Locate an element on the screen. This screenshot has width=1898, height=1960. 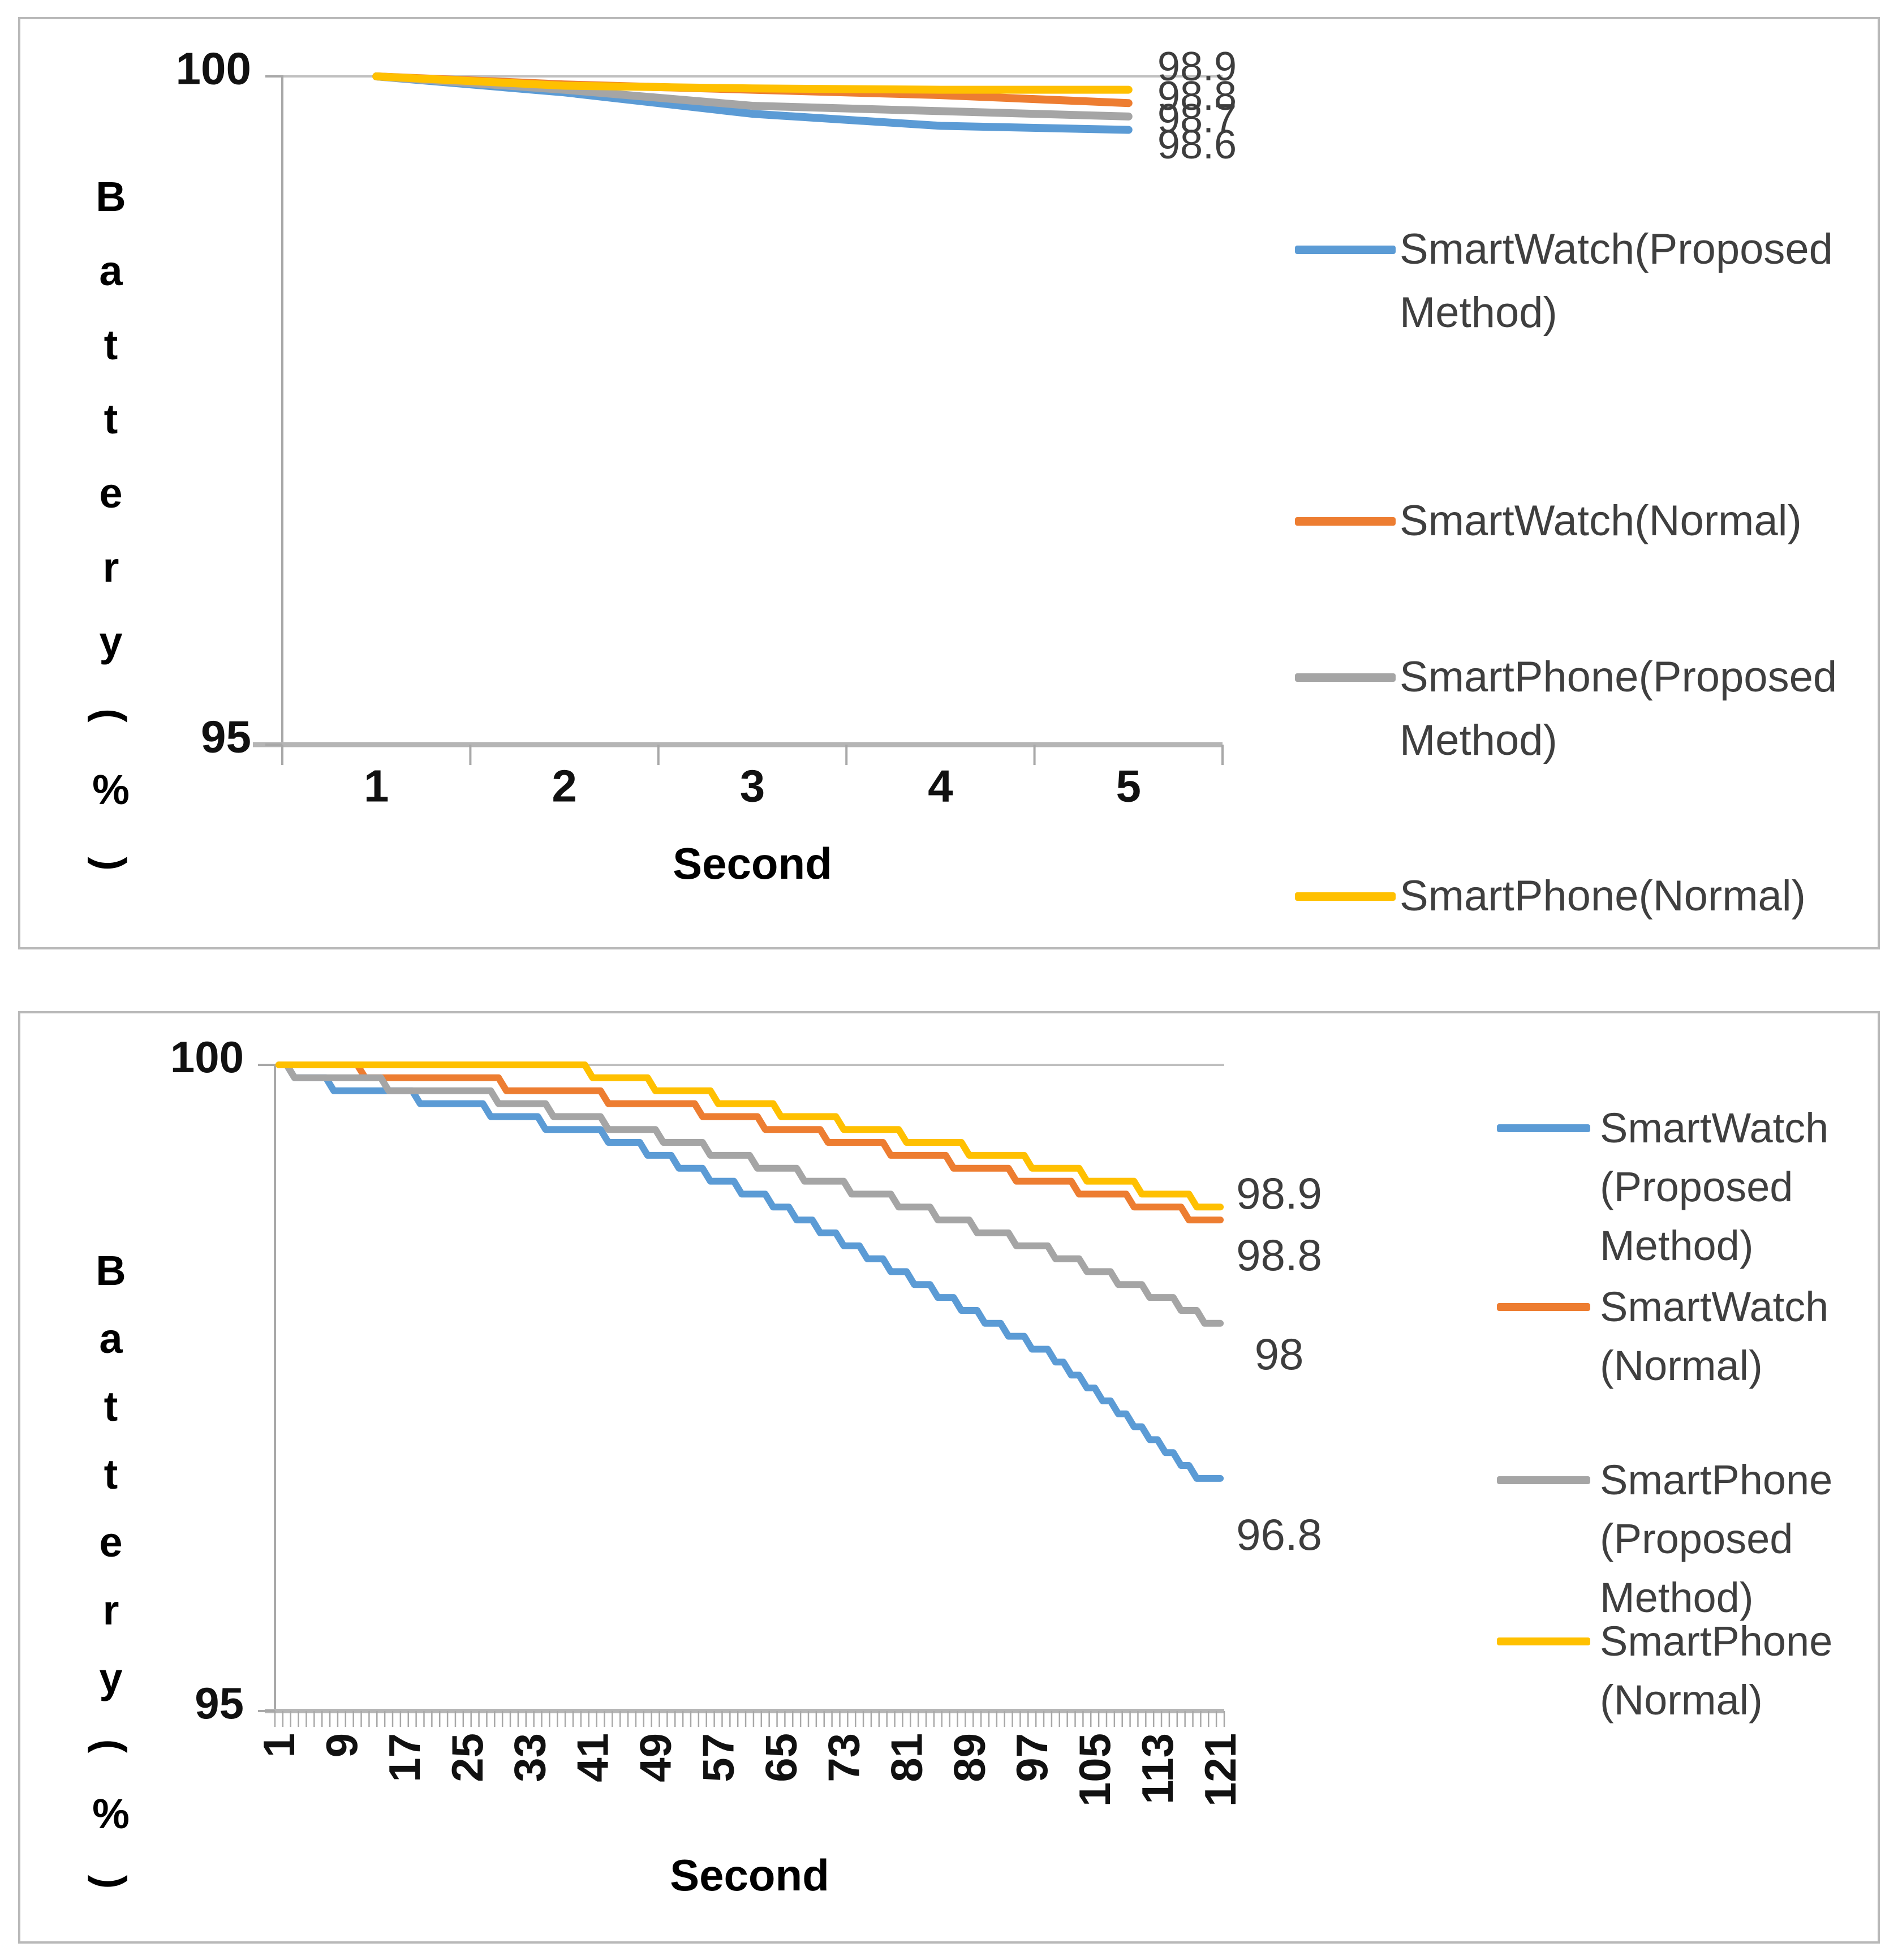
legend-label: SmartPhone(Proposed is located at coordinates (1618, 677).